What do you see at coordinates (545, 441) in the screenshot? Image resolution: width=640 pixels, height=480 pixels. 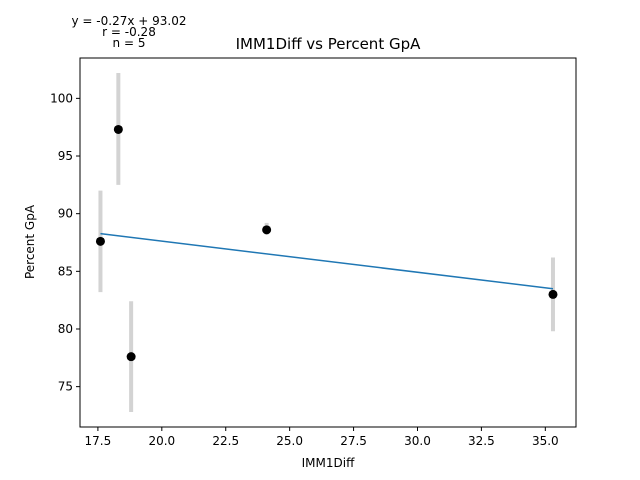 I see `x-tick-label: 35.0` at bounding box center [545, 441].